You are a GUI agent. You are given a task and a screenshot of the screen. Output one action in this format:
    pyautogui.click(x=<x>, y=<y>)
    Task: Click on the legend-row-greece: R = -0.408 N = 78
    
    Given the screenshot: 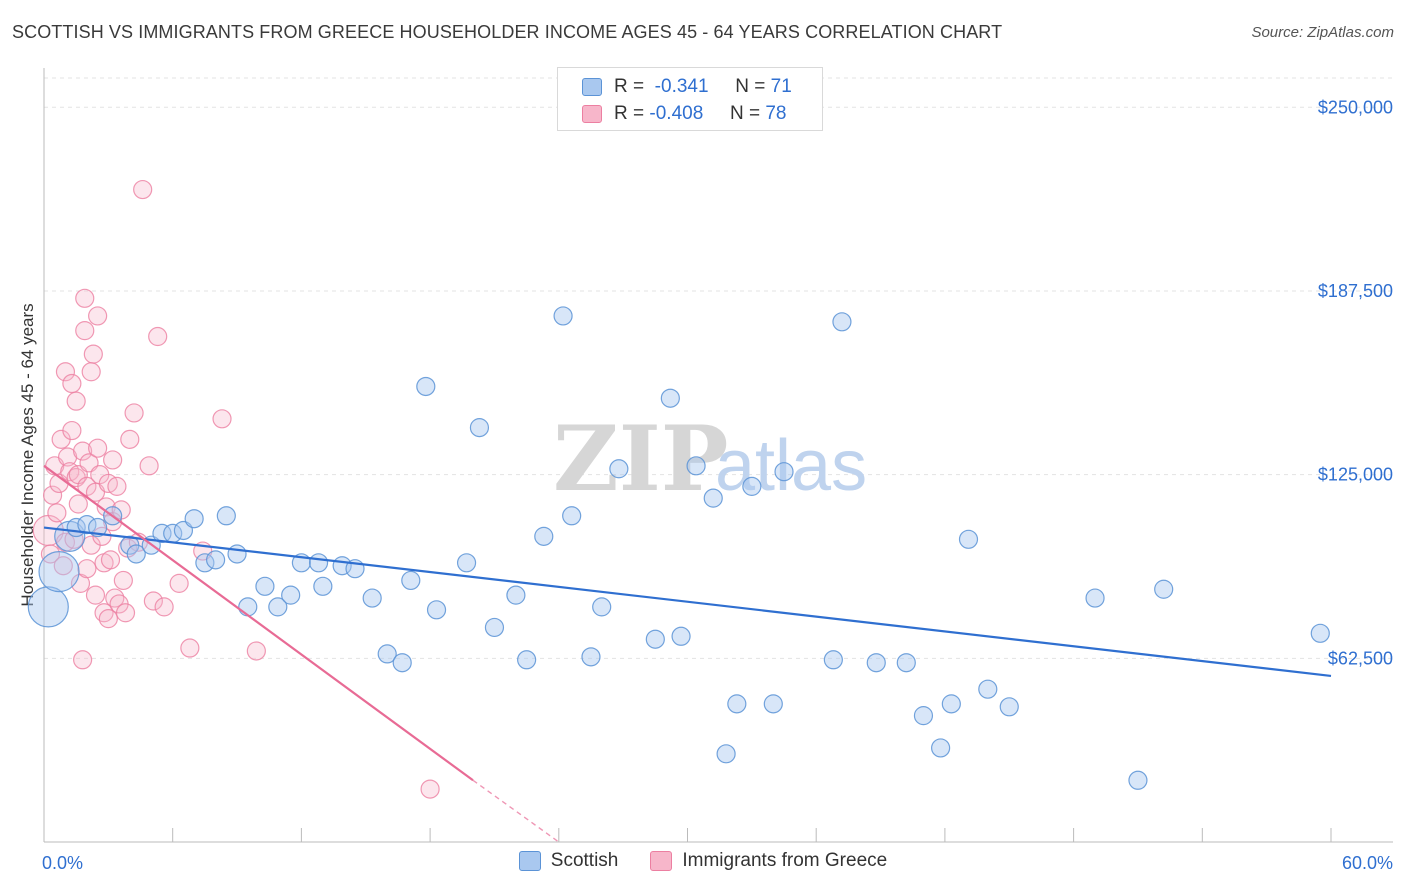 What is the action you would take?
    pyautogui.click(x=684, y=114)
    